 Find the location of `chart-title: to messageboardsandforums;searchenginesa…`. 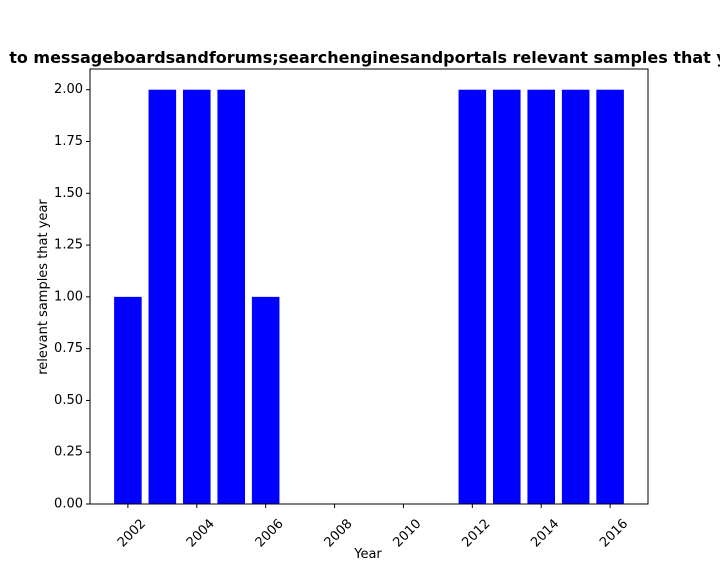

chart-title: to messageboardsandforums;searchenginesa… is located at coordinates (364, 57).